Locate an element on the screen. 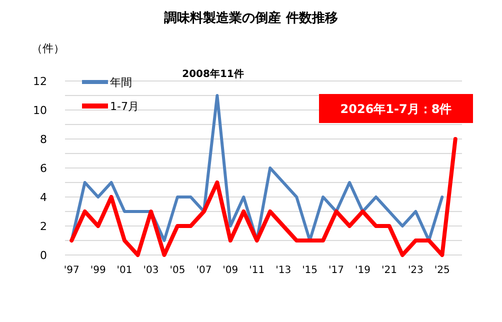 The width and height of the screenshot is (502, 322). x-tick-label: '05 is located at coordinates (178, 270).